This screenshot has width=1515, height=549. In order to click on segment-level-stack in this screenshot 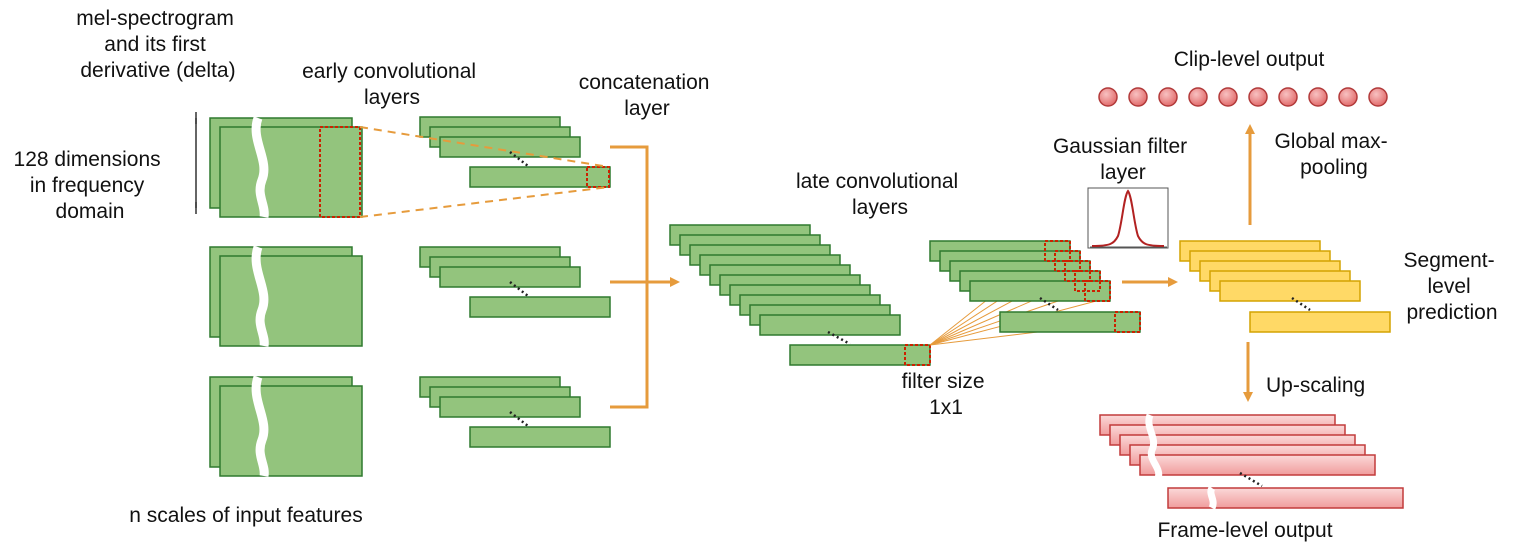, I will do `click(1285, 286)`.